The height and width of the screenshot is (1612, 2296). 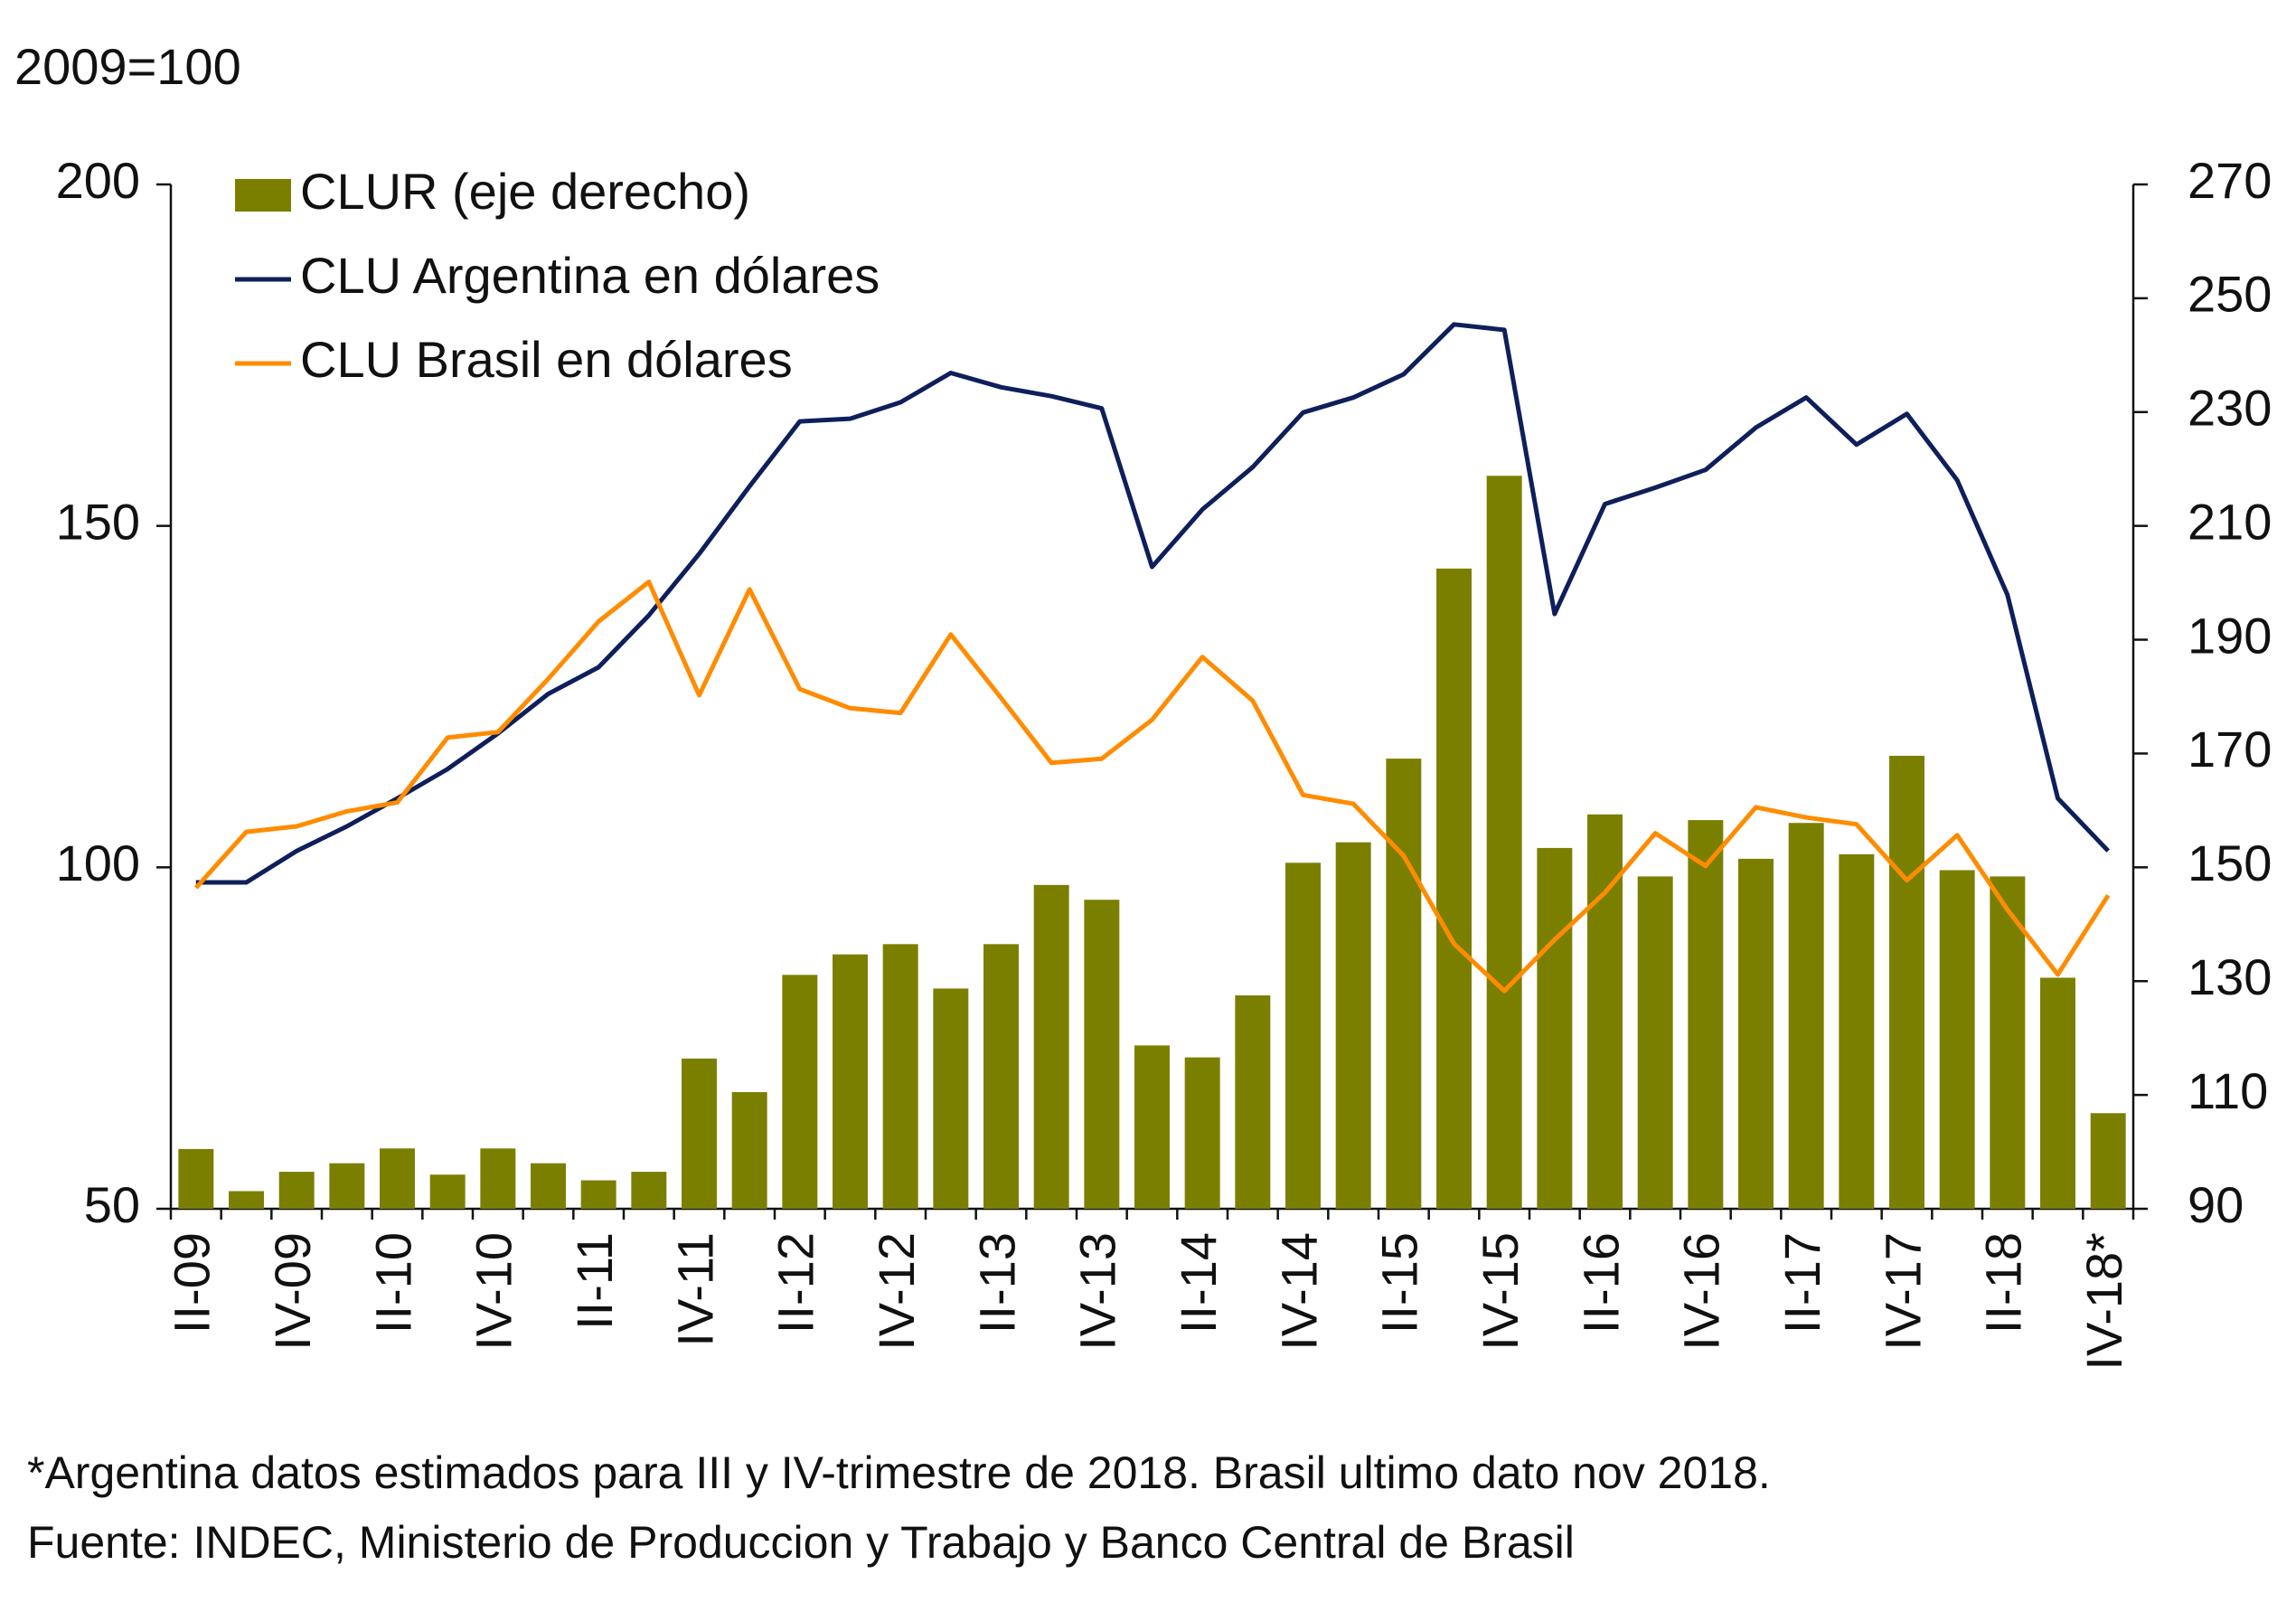 I want to click on x-tick-label: II-18, so click(x=2003, y=1283).